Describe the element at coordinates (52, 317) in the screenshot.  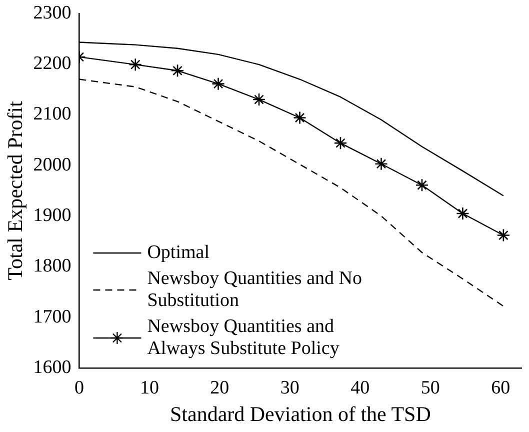
I see `y-tick-label: 1700` at that location.